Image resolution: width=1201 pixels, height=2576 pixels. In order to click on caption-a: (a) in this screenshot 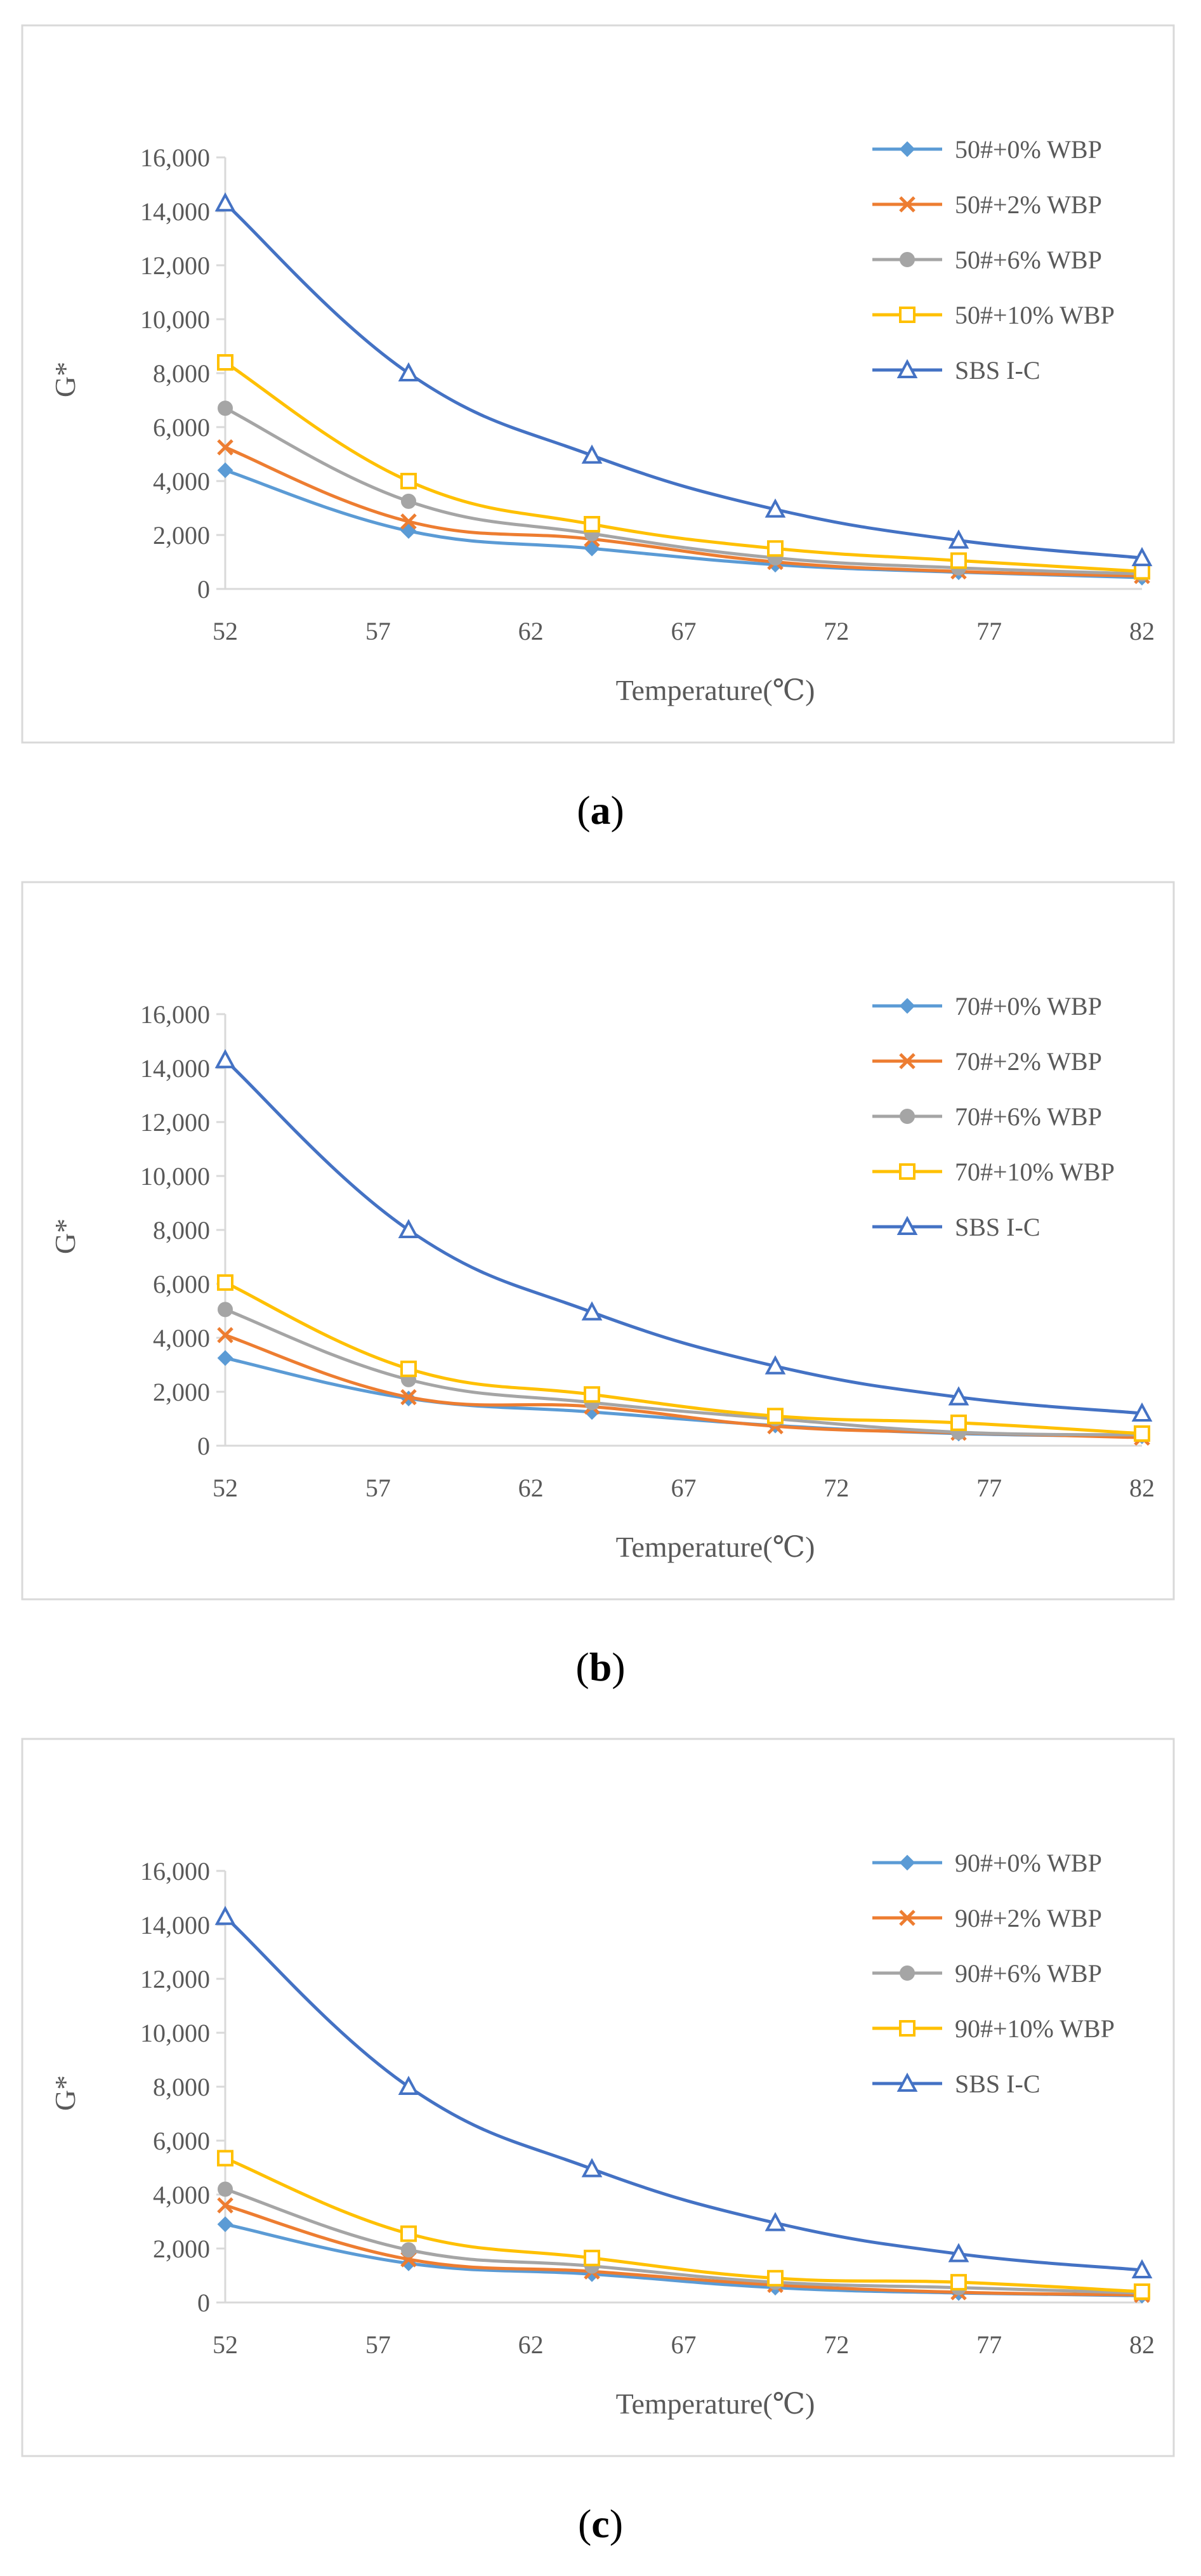, I will do `click(600, 810)`.